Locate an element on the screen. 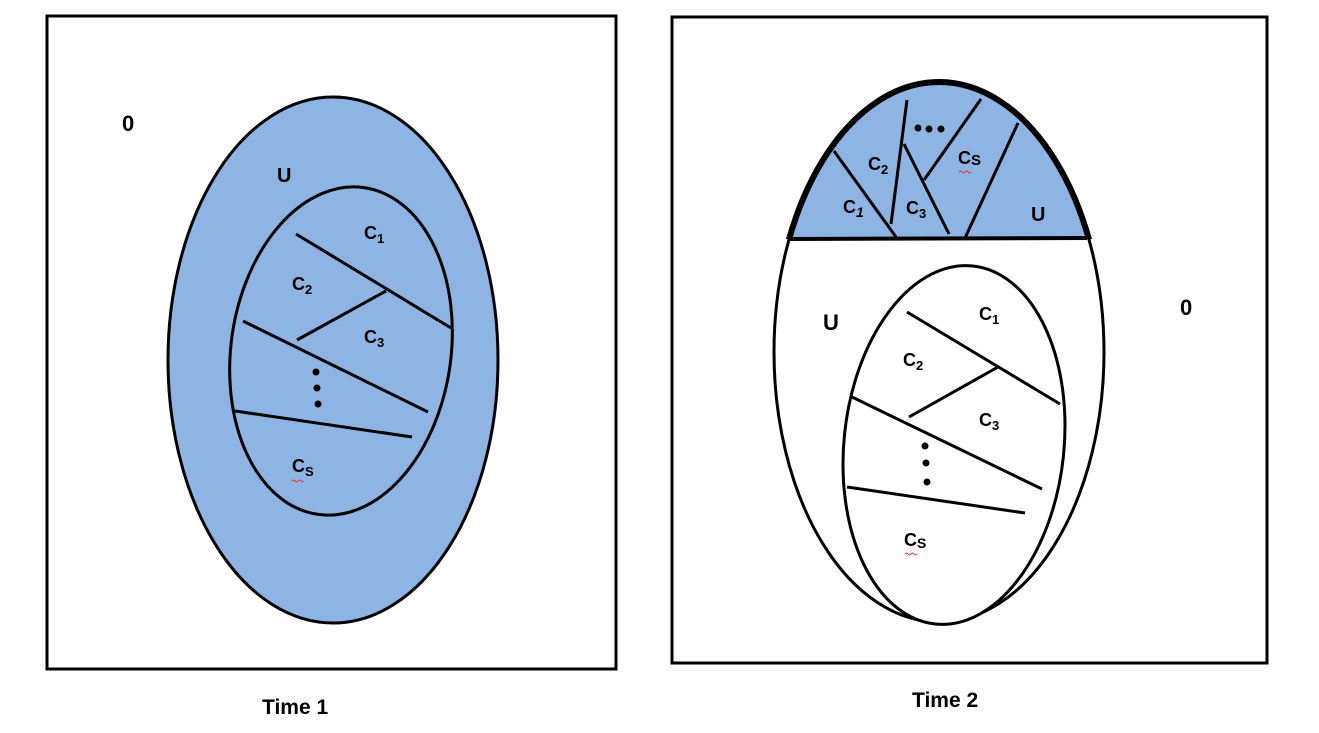 The width and height of the screenshot is (1319, 733). cluster-ellipse is located at coordinates (341, 351).